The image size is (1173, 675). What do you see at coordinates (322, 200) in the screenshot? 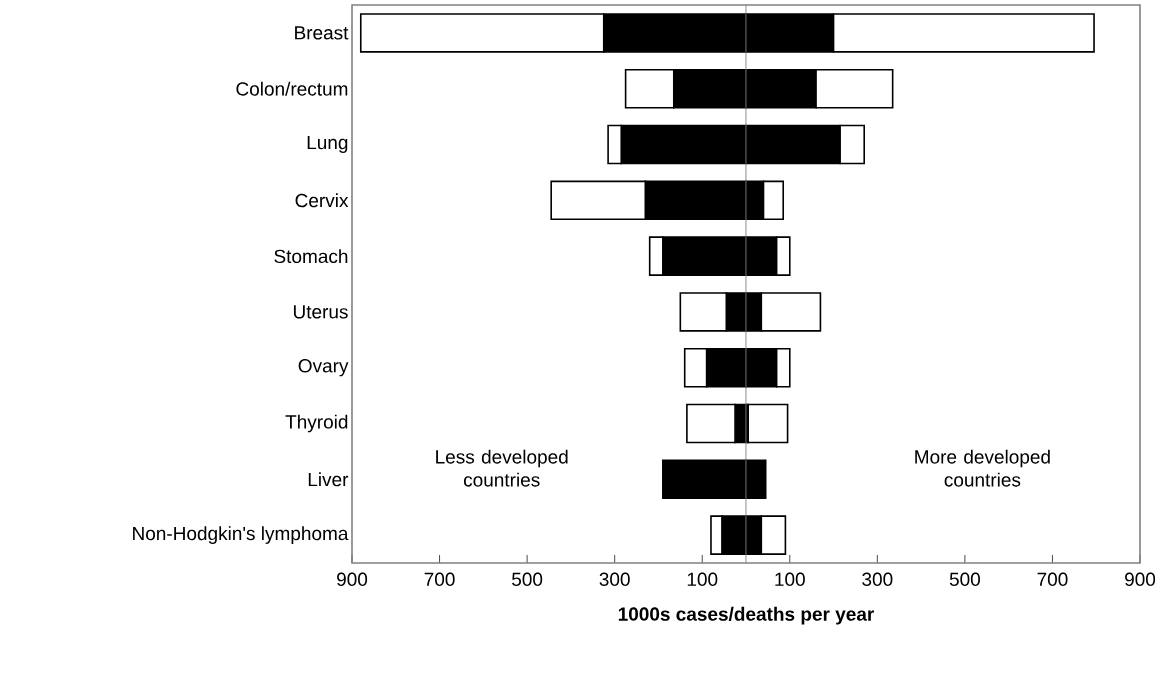
I see `y-tick-label: Cervix` at bounding box center [322, 200].